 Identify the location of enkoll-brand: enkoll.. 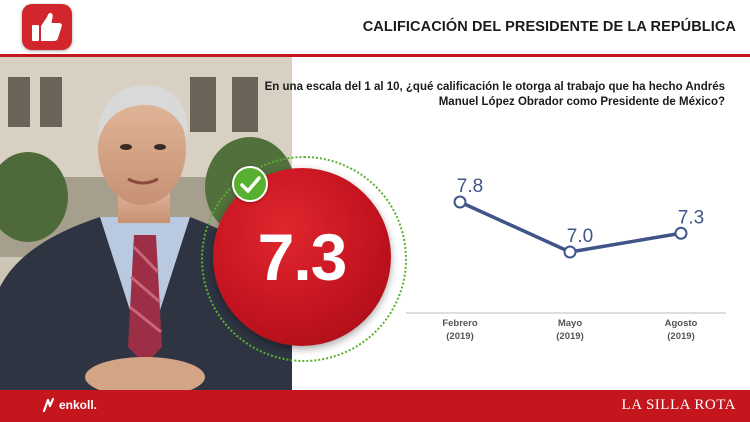
(78, 405).